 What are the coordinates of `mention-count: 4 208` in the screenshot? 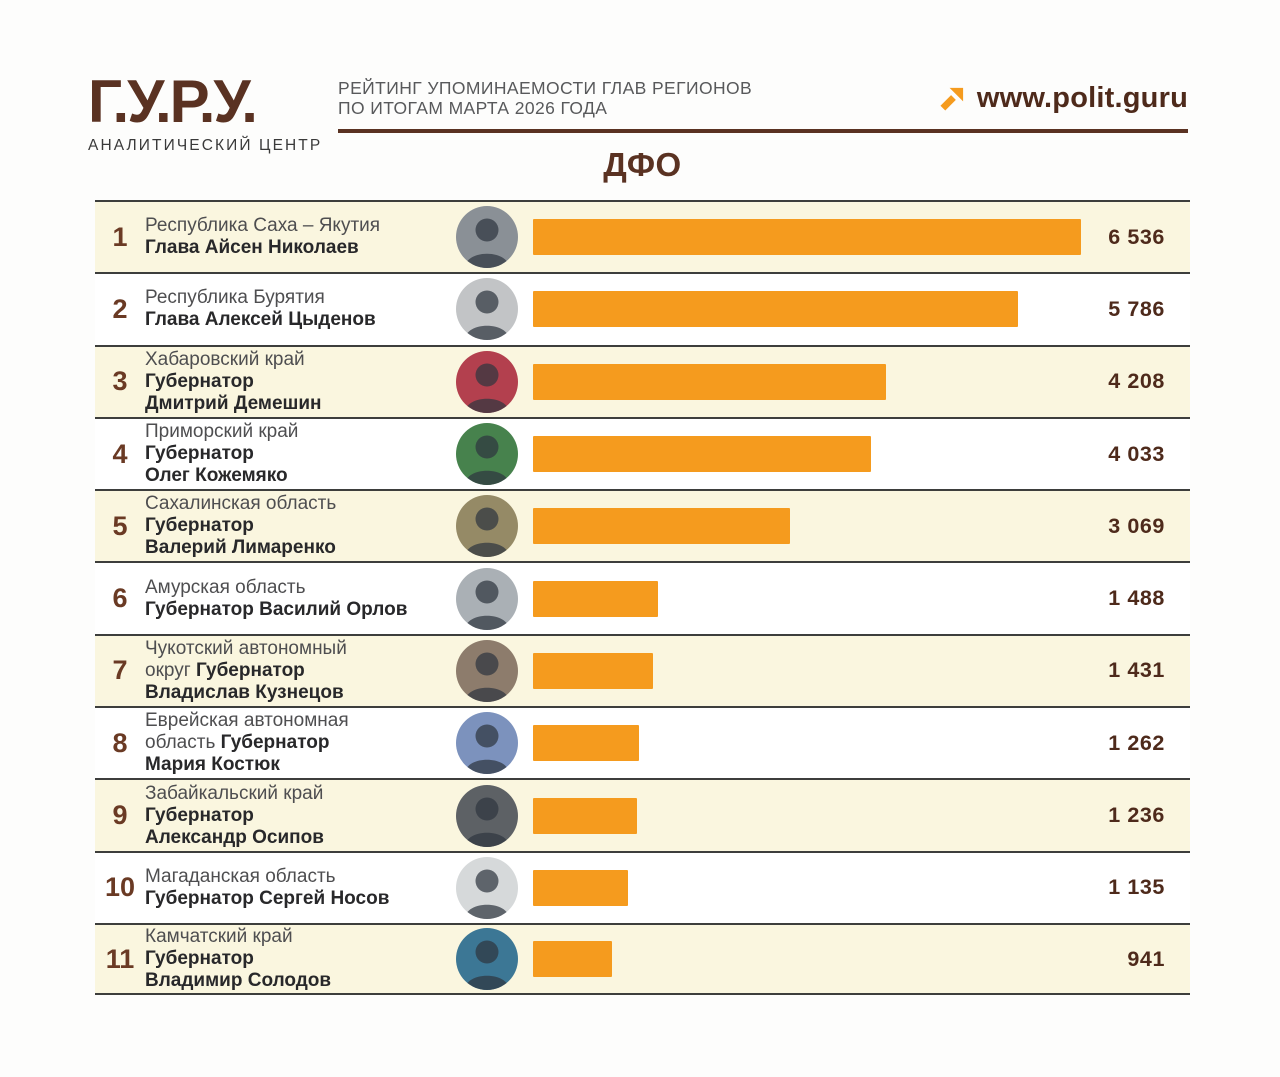 It's located at (1136, 381).